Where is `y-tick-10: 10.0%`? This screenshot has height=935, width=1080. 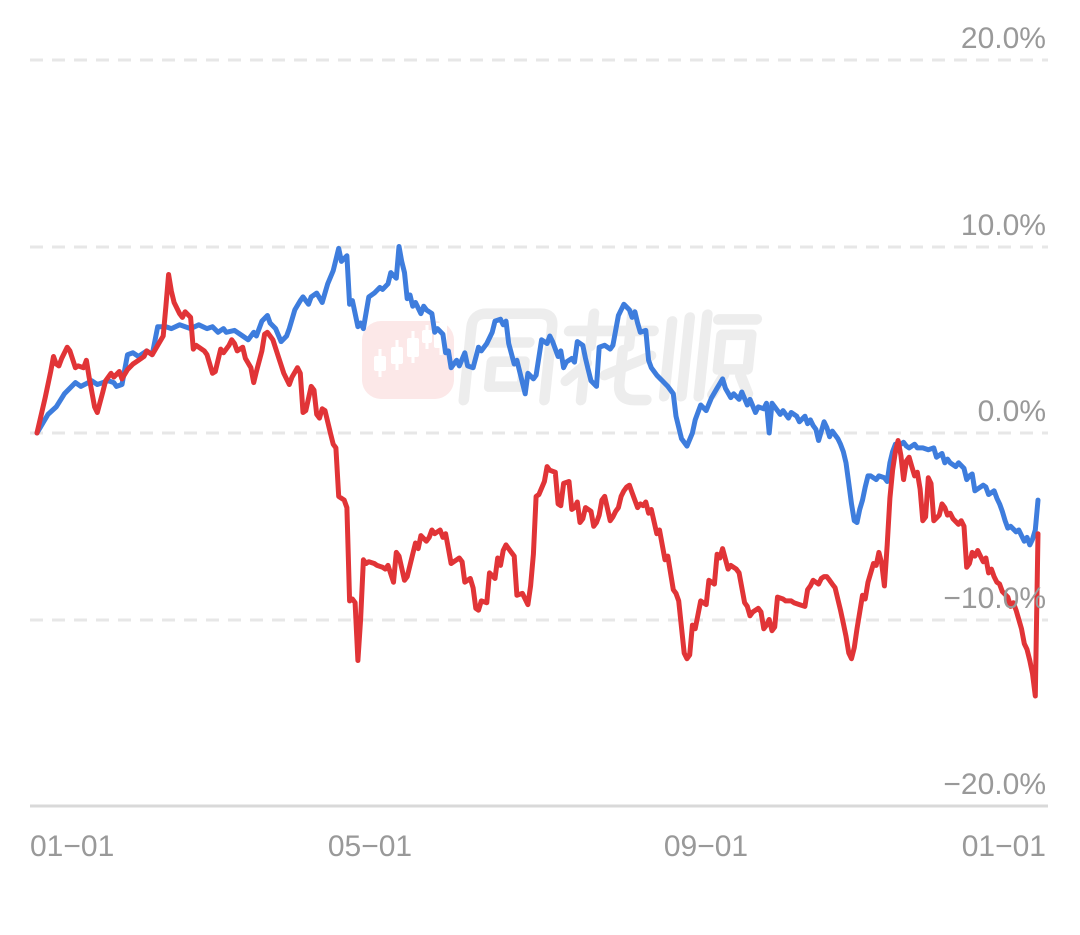 y-tick-10: 10.0% is located at coordinates (1003, 225).